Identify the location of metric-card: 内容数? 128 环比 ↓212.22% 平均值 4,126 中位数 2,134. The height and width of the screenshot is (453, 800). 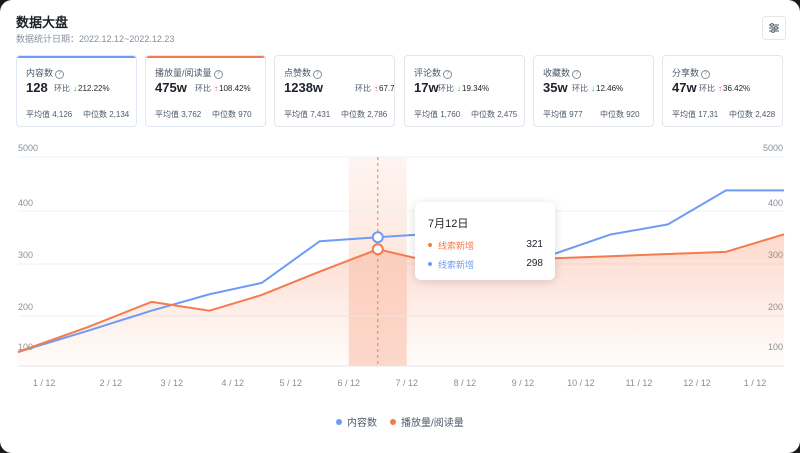
(76, 91).